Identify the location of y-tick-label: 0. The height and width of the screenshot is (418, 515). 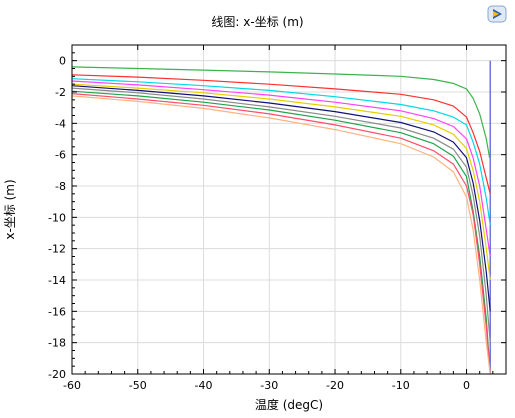
(62, 61).